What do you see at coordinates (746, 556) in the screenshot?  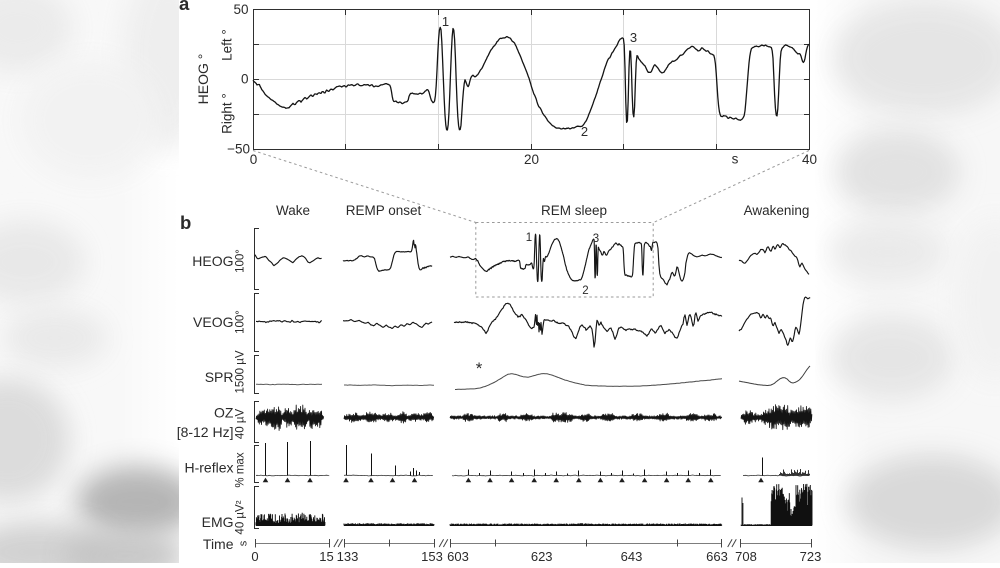 I see `svg-text: 708` at bounding box center [746, 556].